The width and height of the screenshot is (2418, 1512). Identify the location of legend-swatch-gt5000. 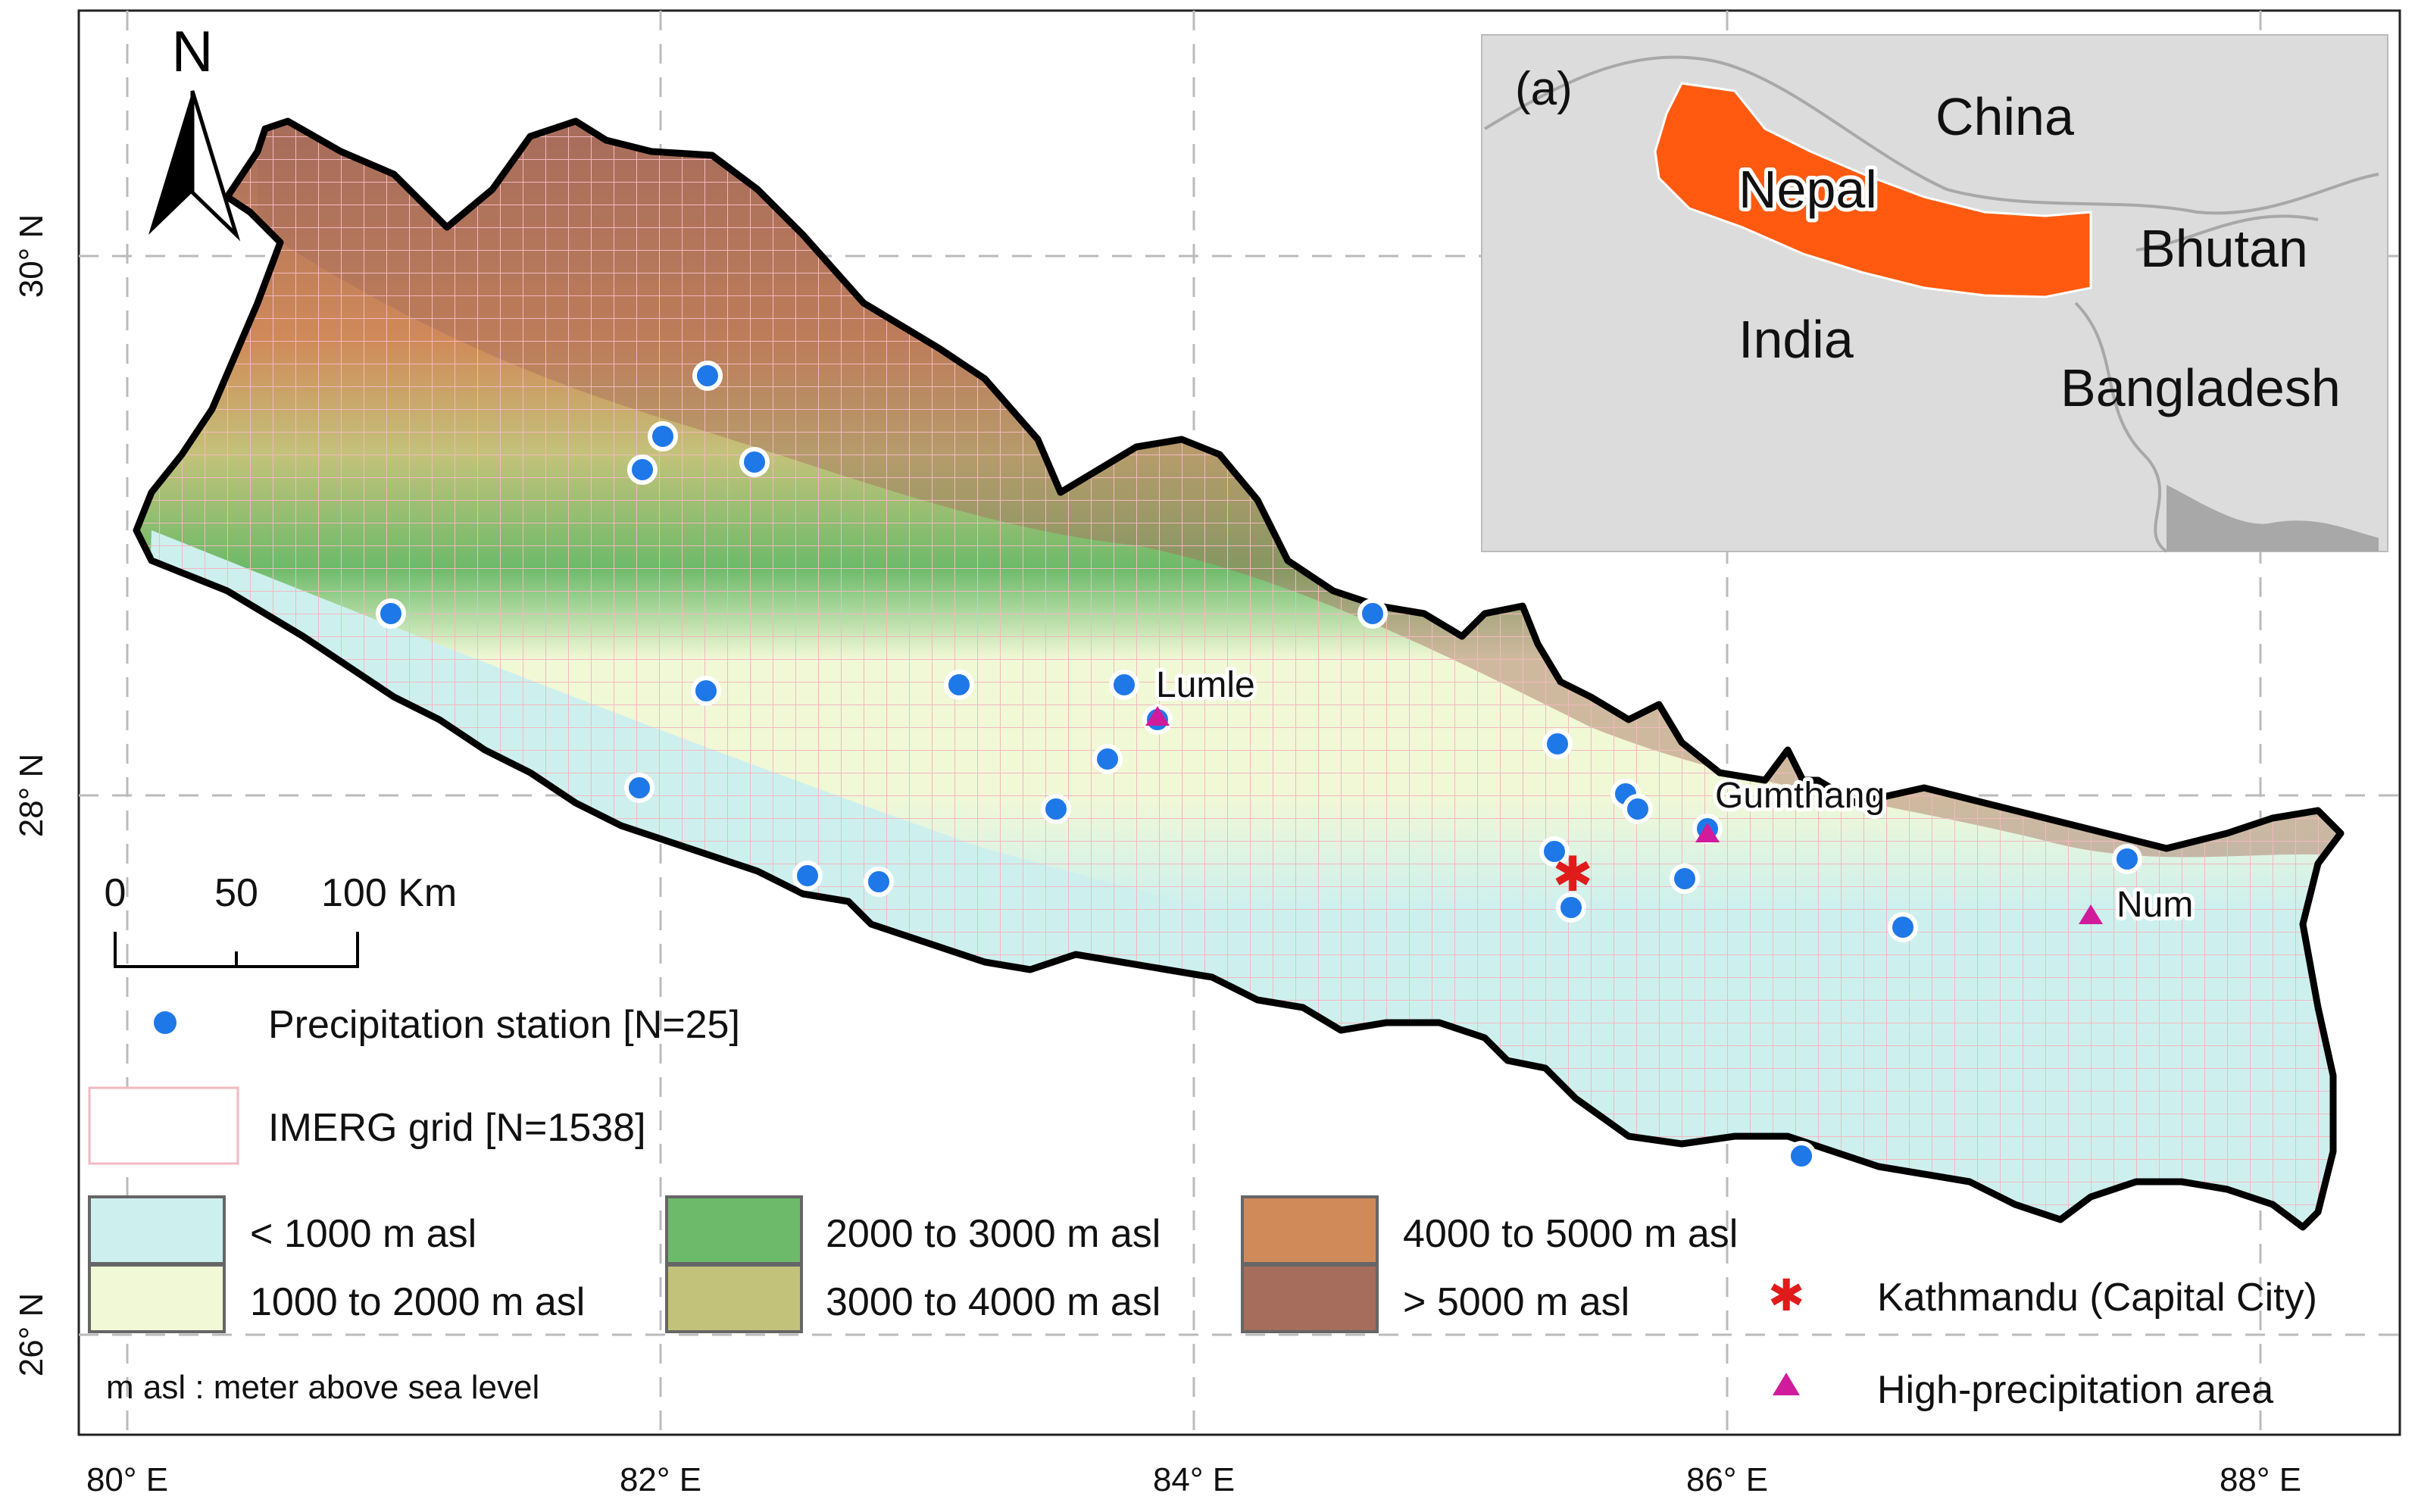
(1310, 1298).